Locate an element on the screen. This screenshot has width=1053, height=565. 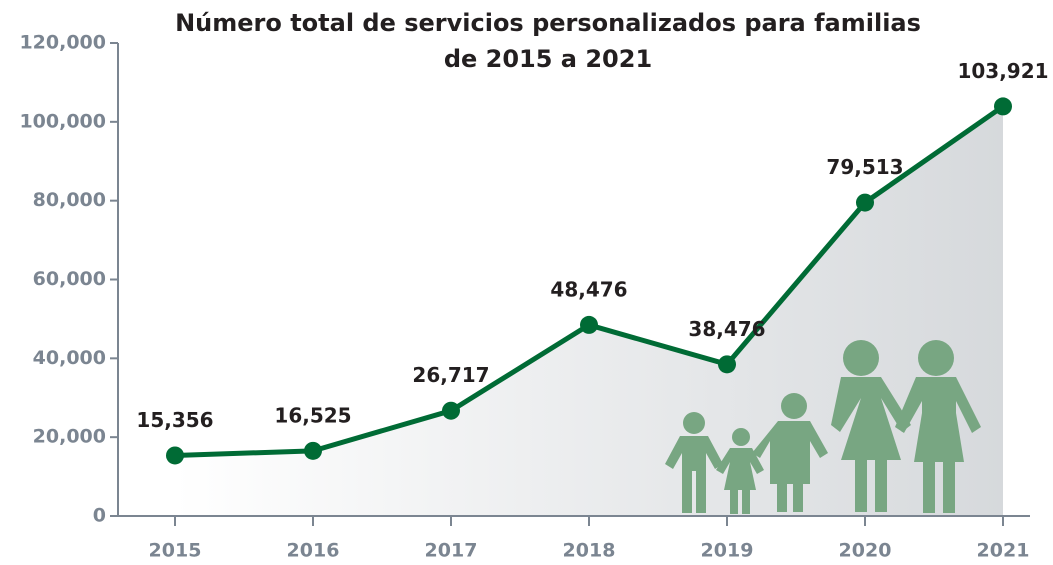
x-tick-label: 2021 is located at coordinates (1003, 551).